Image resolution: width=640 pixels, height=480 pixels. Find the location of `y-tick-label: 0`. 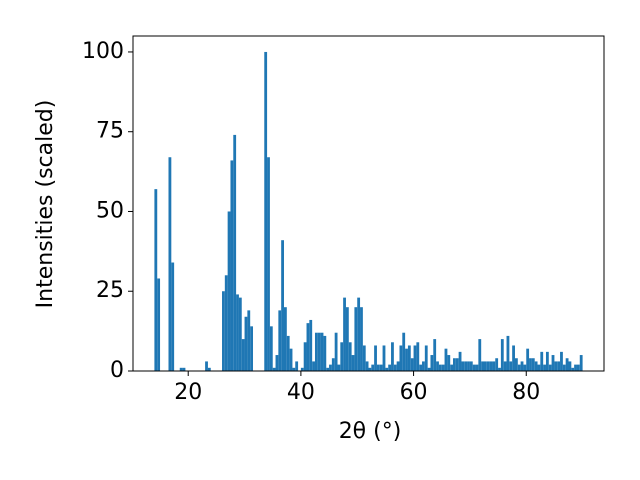

y-tick-label: 0 is located at coordinates (117, 370).